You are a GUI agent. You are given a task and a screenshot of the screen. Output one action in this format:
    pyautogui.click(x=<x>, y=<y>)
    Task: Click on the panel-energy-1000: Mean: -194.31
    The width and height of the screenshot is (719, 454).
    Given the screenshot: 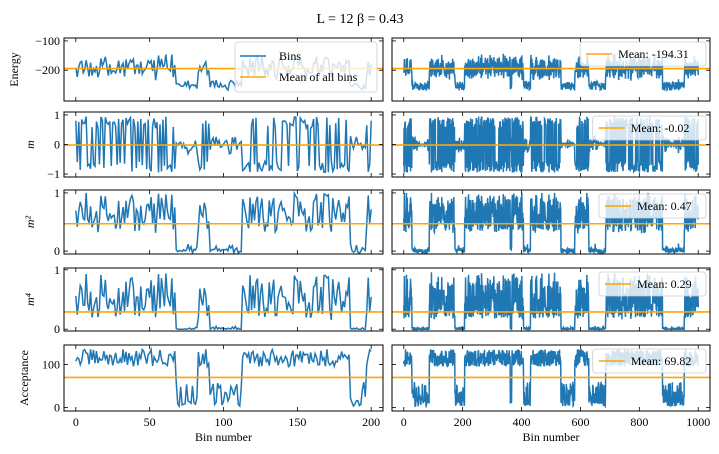 What is the action you would take?
    pyautogui.click(x=551, y=69)
    